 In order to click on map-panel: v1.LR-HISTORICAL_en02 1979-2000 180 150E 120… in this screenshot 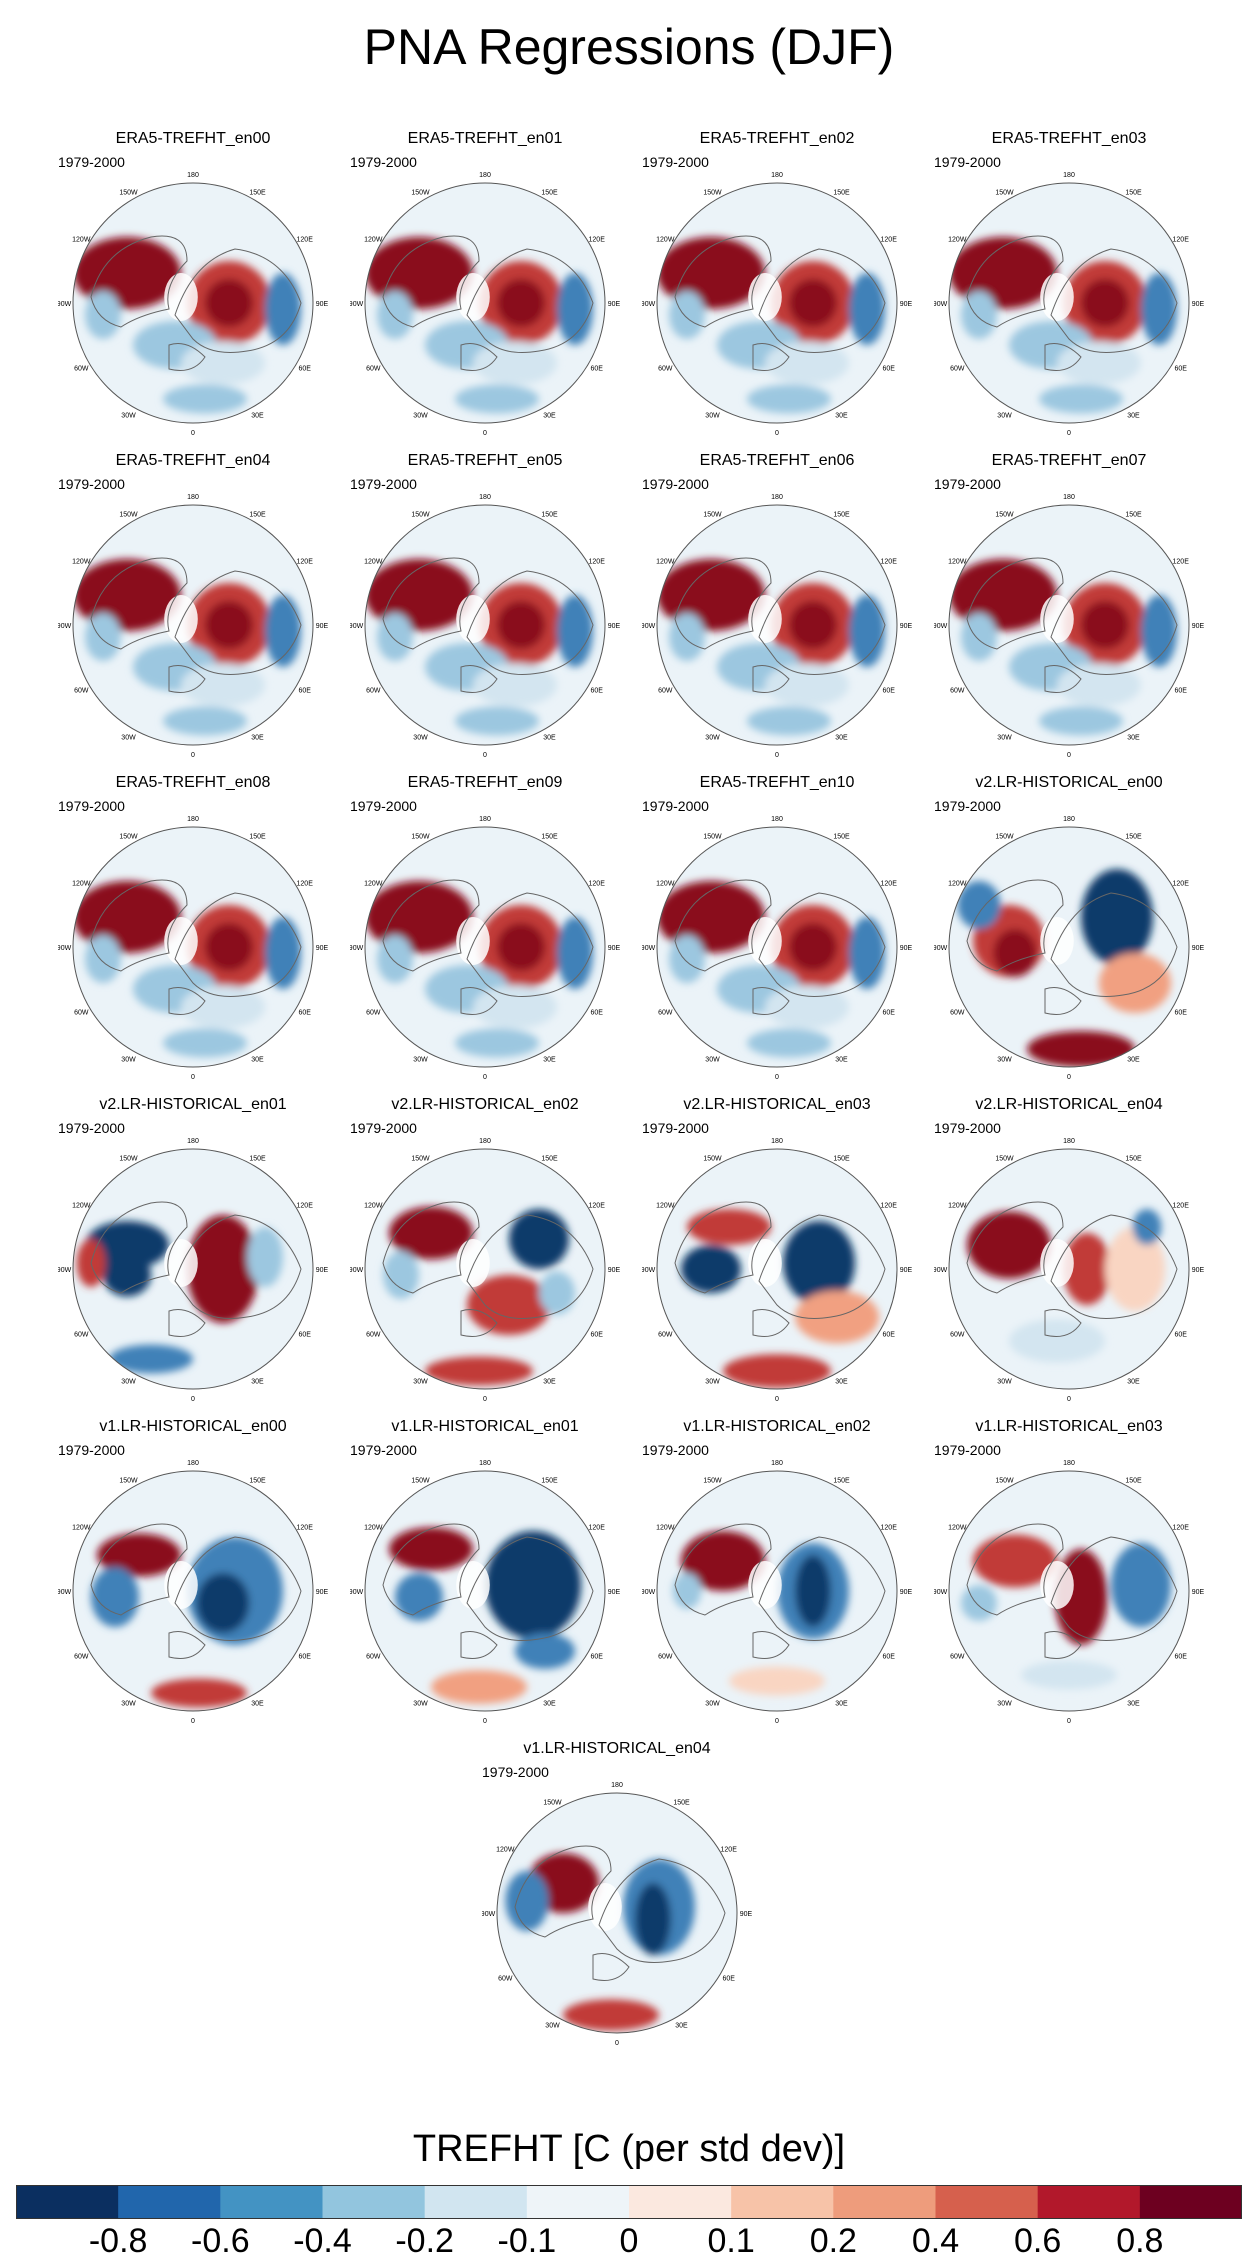, I will do `click(777, 1571)`.